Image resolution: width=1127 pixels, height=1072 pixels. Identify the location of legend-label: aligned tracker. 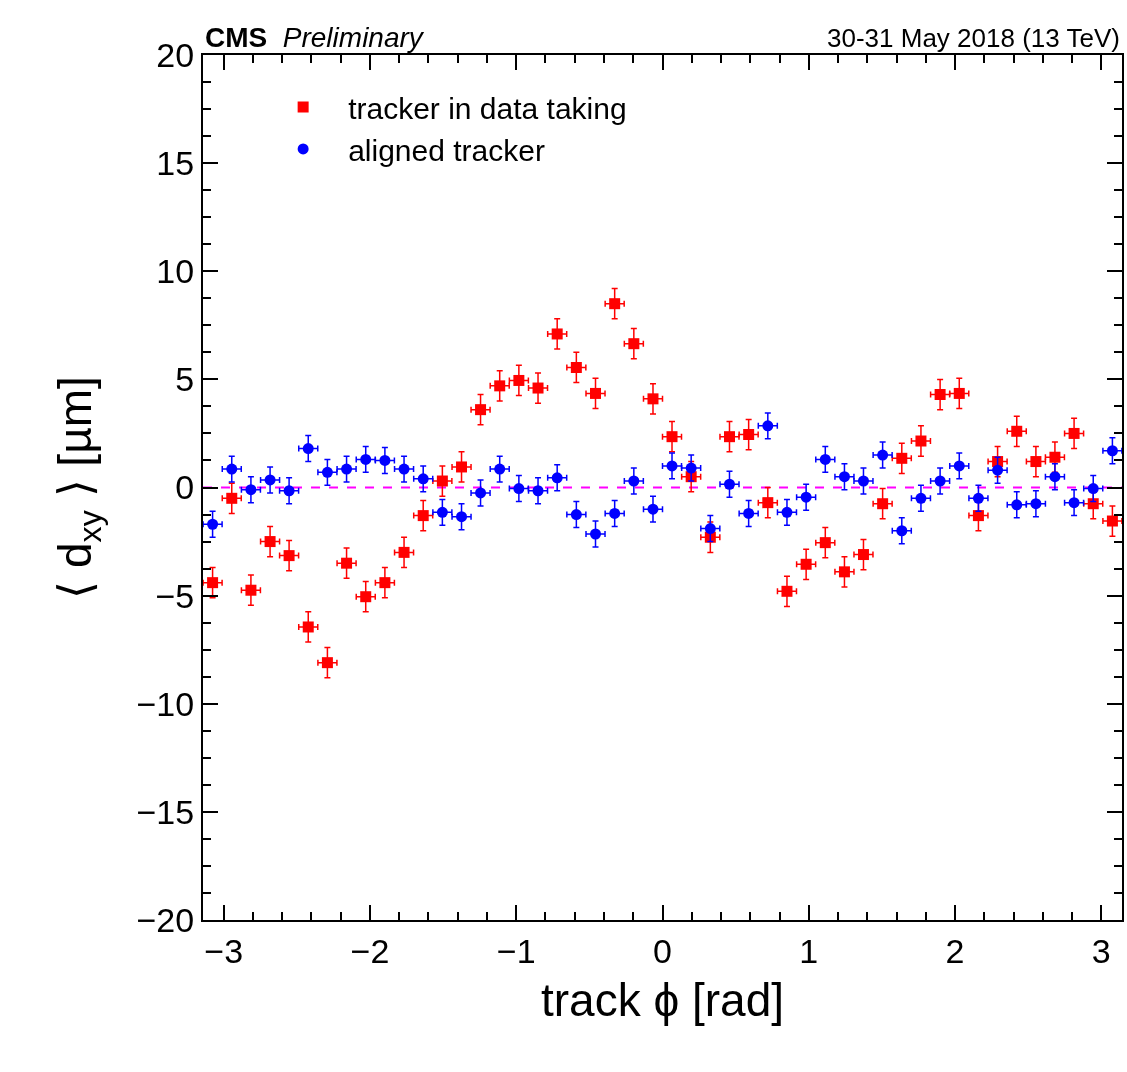
(446, 150).